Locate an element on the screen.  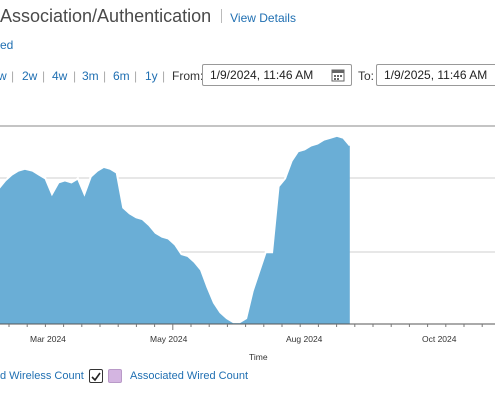
range-button-1w: w is located at coordinates (3, 76).